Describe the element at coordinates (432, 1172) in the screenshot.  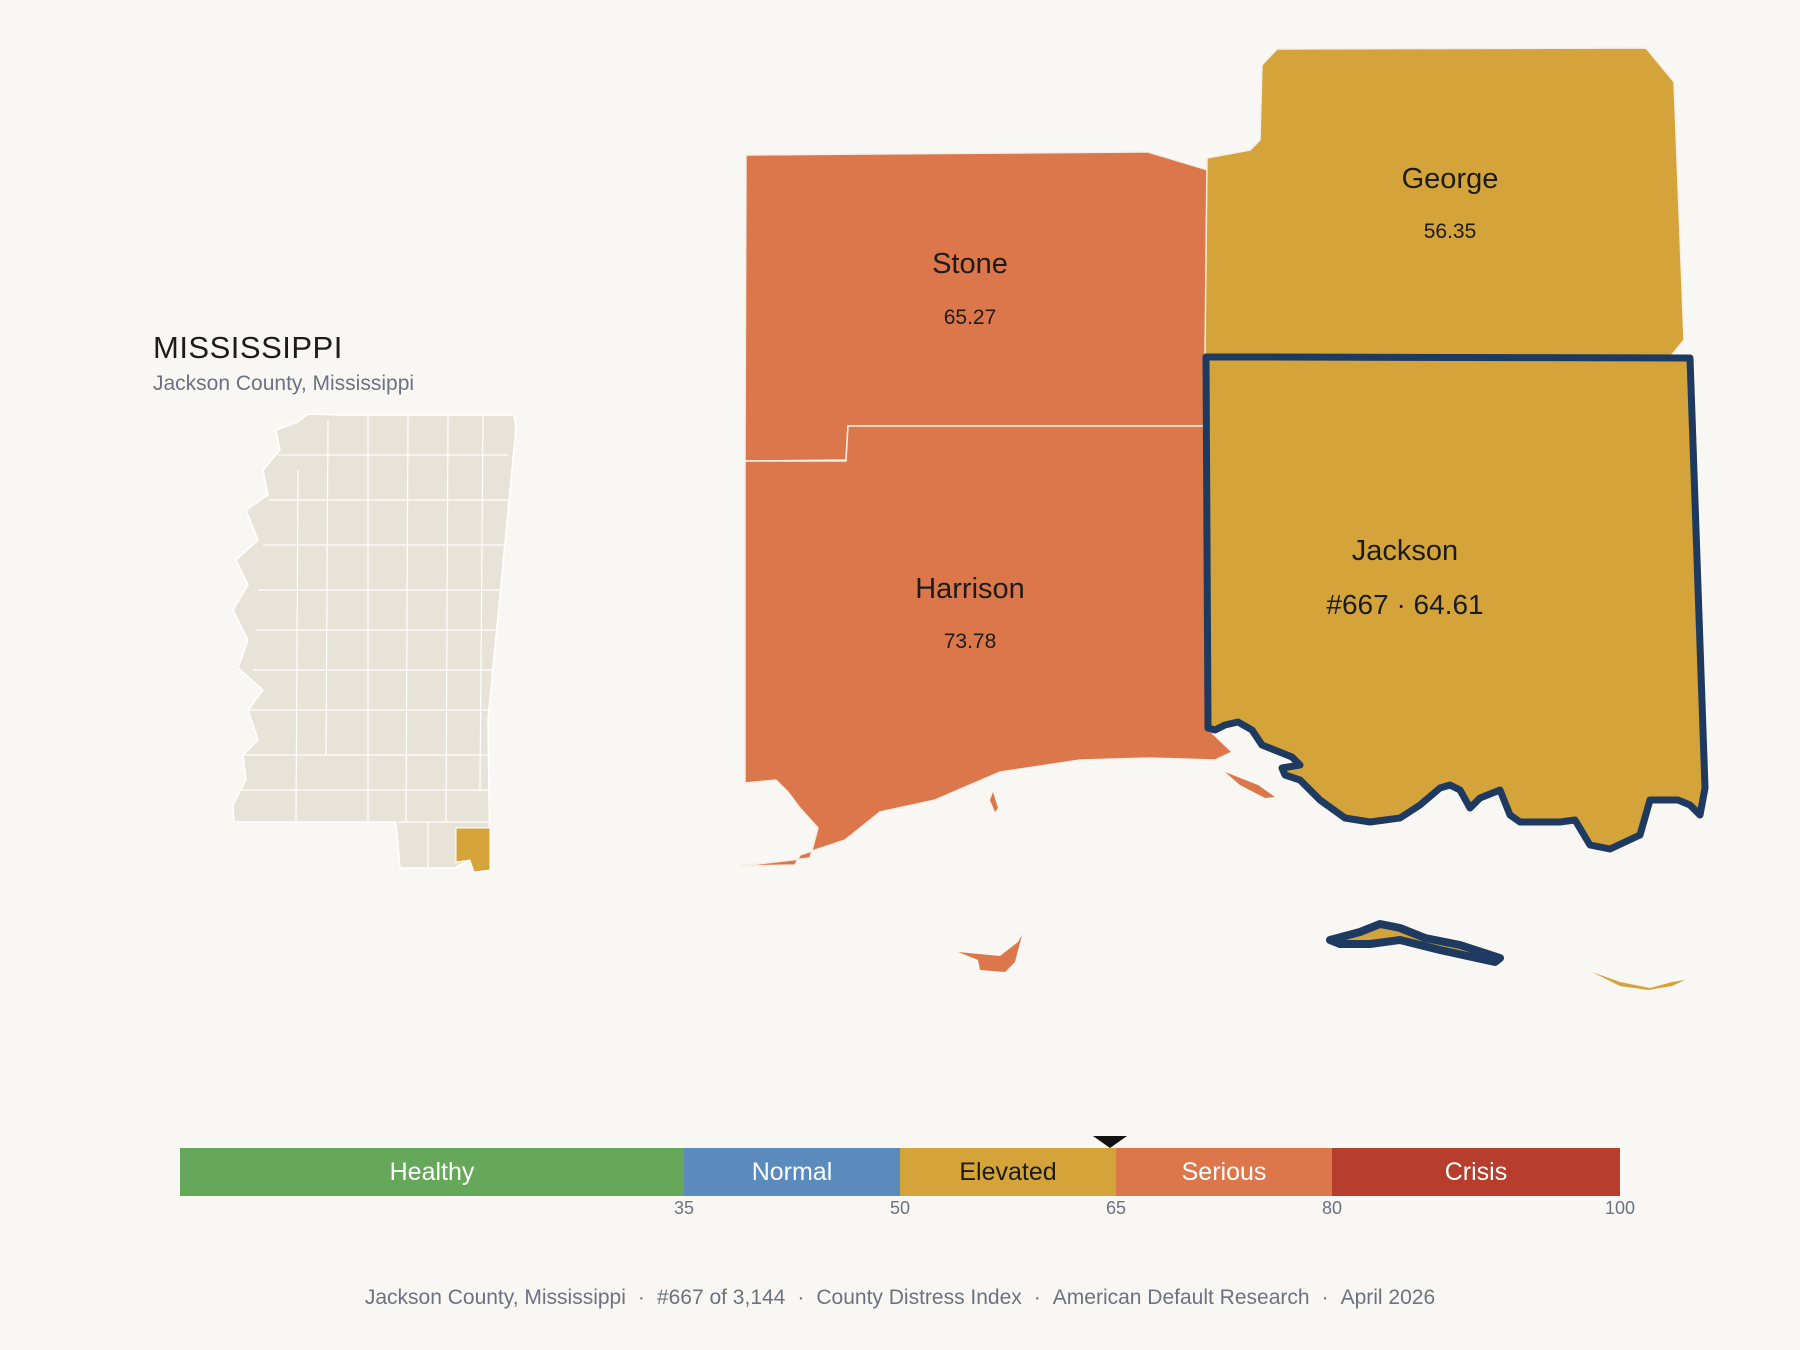
I see `legend-segment-healthy: Healthy` at that location.